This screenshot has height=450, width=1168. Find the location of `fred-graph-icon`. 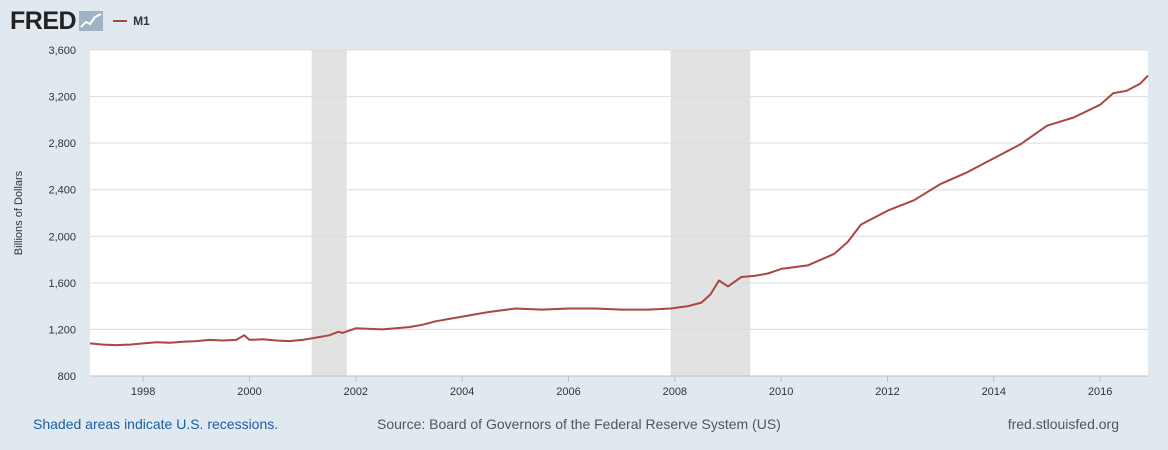

fred-graph-icon is located at coordinates (91, 21).